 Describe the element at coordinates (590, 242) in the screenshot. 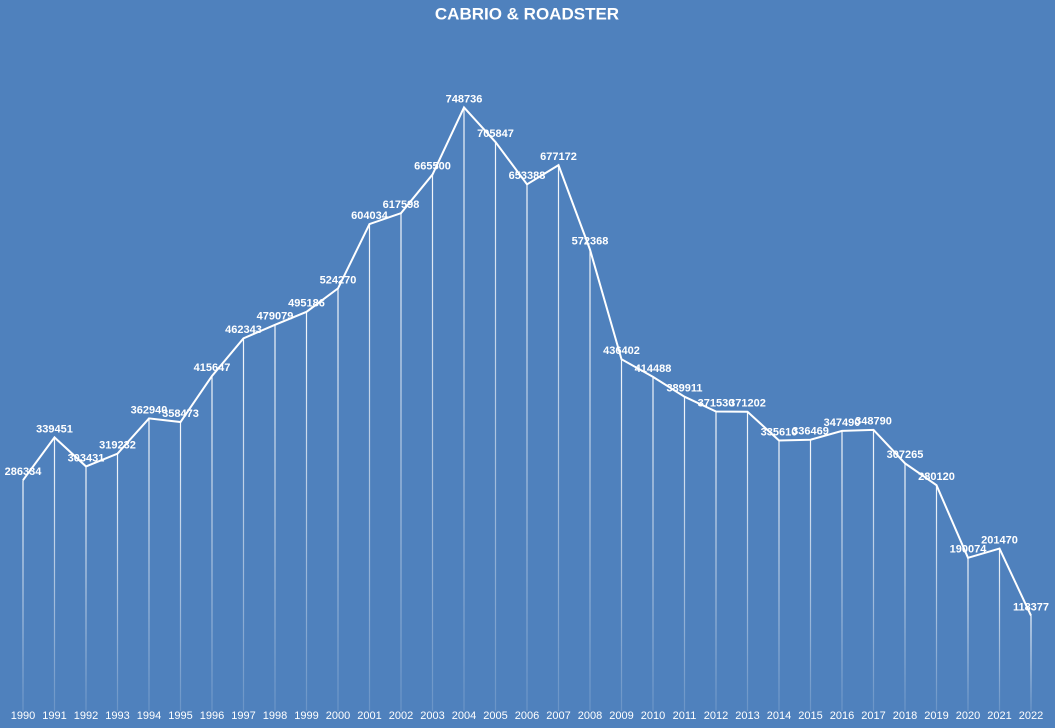

I see `value-label: 572368` at that location.